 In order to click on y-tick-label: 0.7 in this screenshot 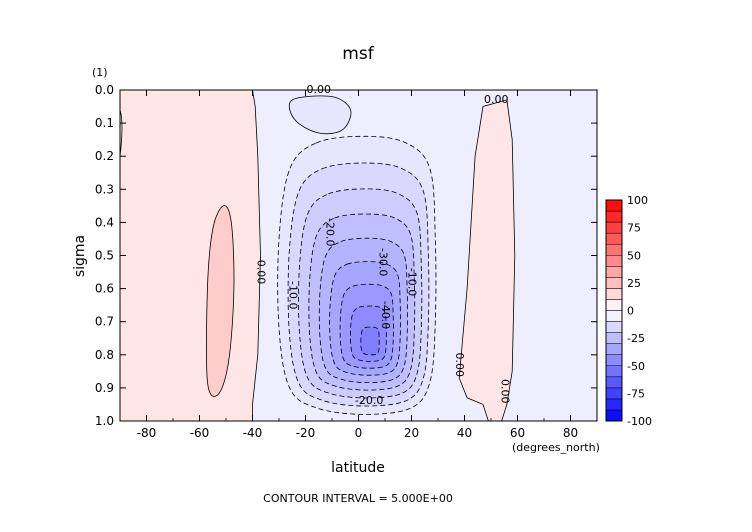, I will do `click(104, 322)`.